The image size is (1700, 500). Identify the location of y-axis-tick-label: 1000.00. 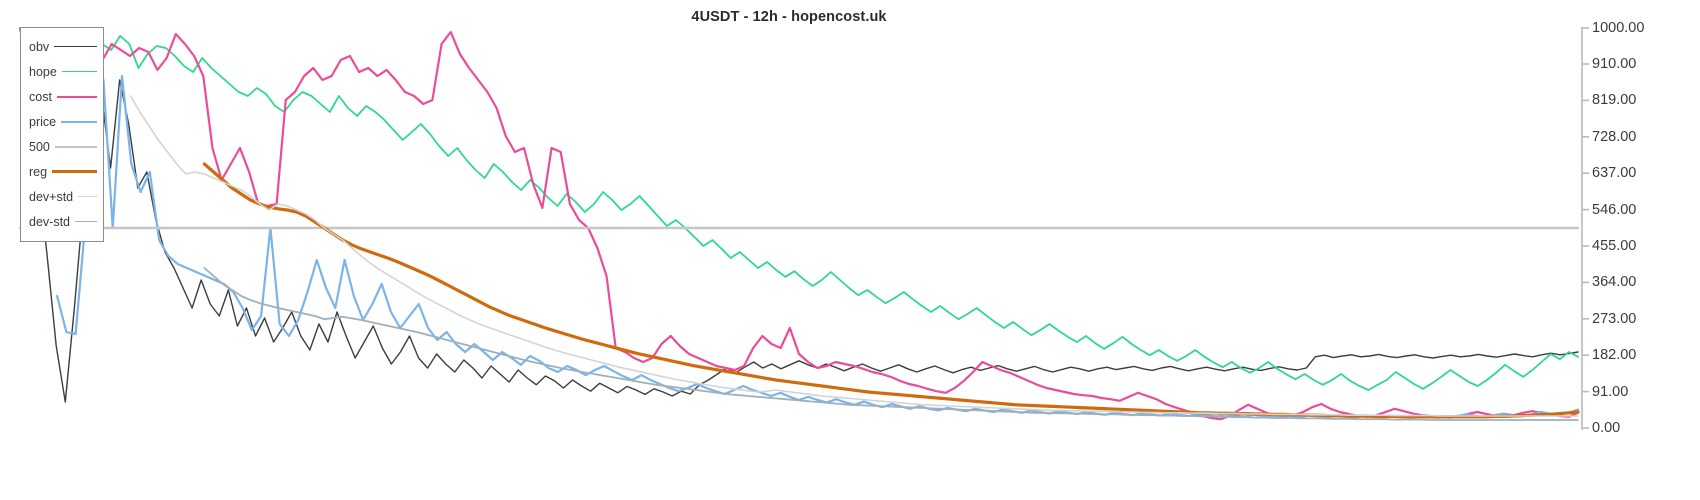
(1618, 28).